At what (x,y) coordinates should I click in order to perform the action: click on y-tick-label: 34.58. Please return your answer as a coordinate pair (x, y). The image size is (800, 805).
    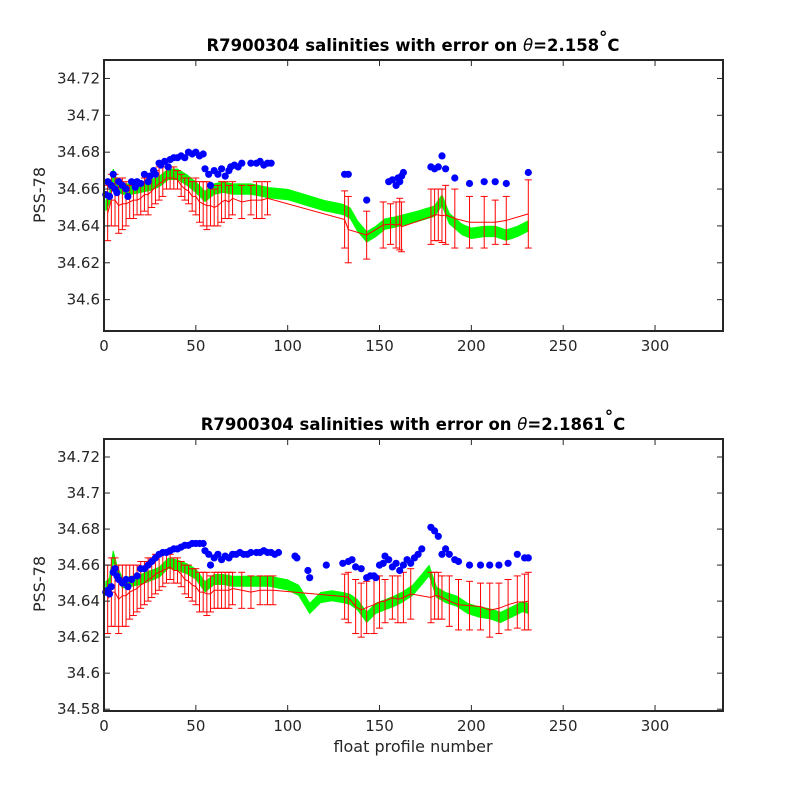
    Looking at the image, I should click on (78, 709).